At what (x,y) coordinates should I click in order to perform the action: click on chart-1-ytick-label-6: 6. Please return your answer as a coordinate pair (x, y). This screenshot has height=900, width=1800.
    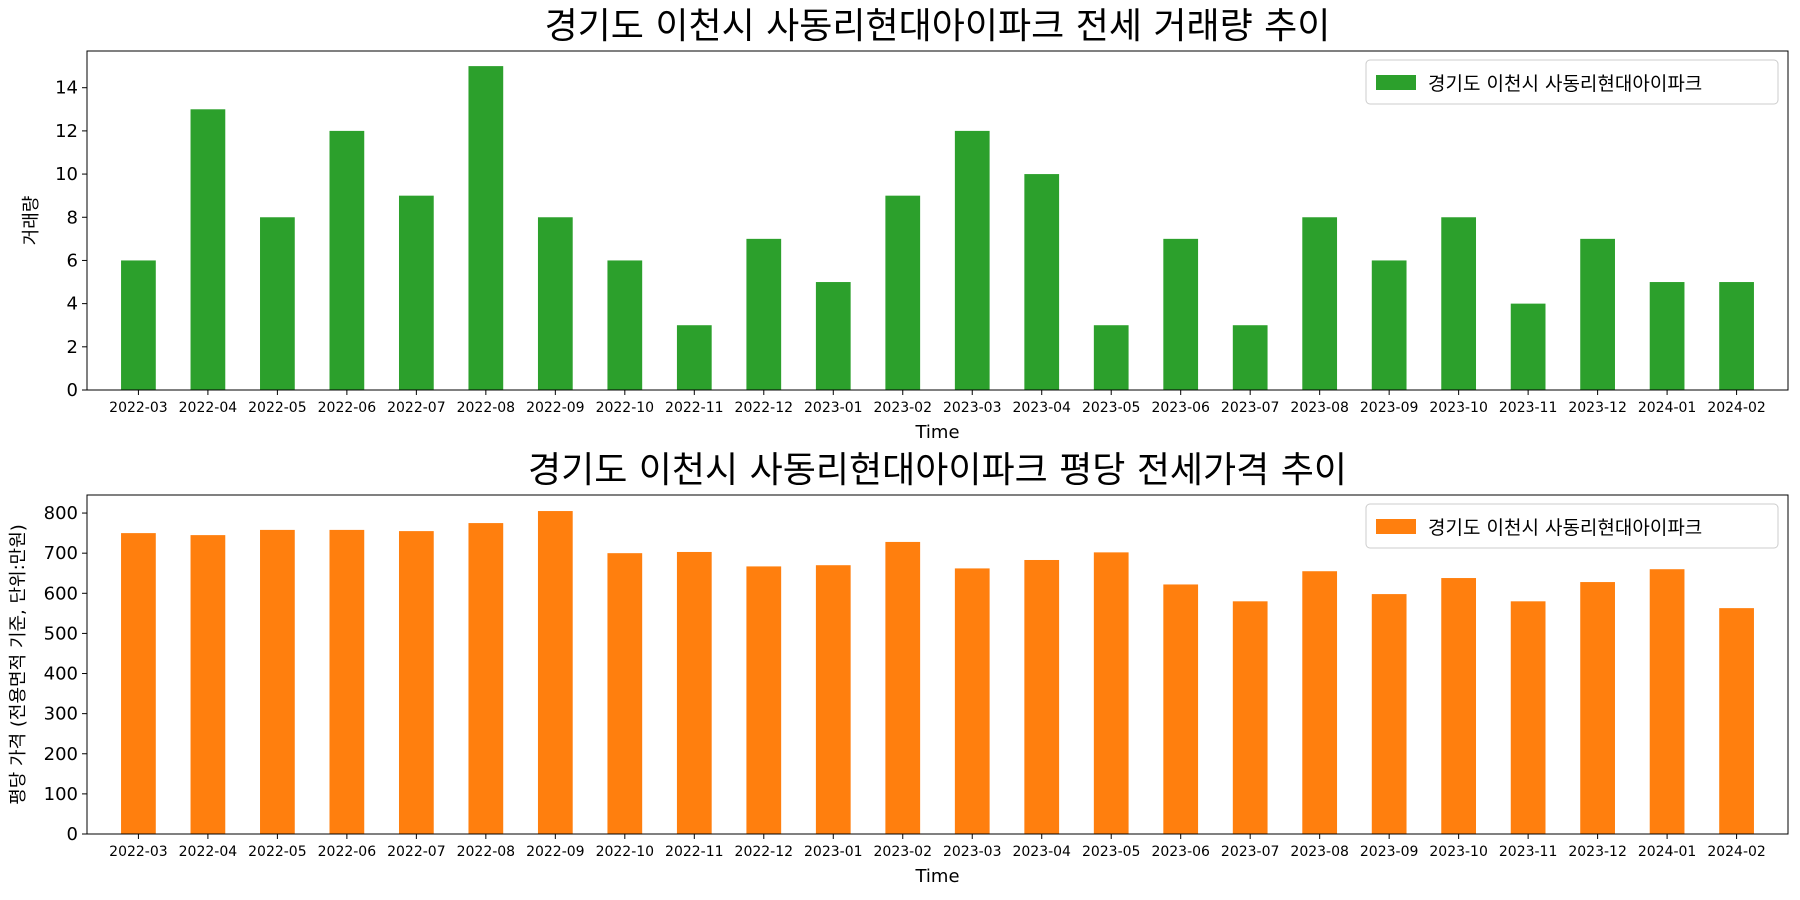
    Looking at the image, I should click on (72, 260).